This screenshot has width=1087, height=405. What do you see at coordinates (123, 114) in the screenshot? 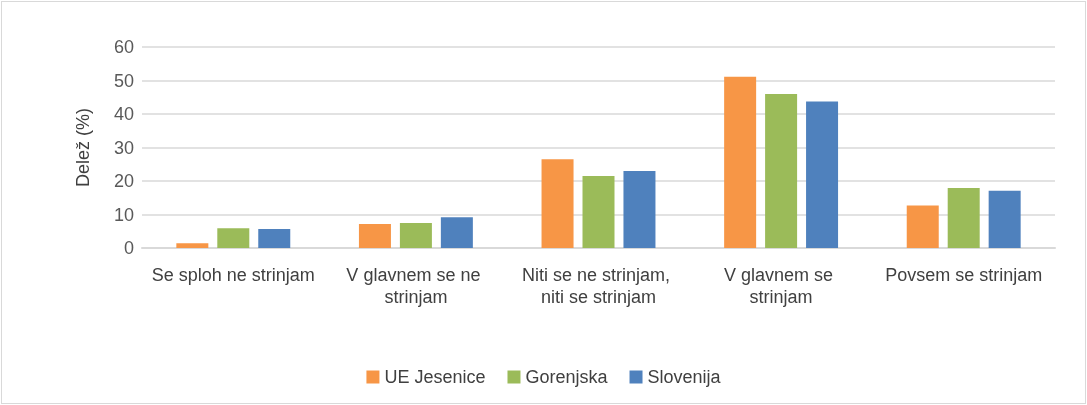
I see `y-tick-label: 40` at bounding box center [123, 114].